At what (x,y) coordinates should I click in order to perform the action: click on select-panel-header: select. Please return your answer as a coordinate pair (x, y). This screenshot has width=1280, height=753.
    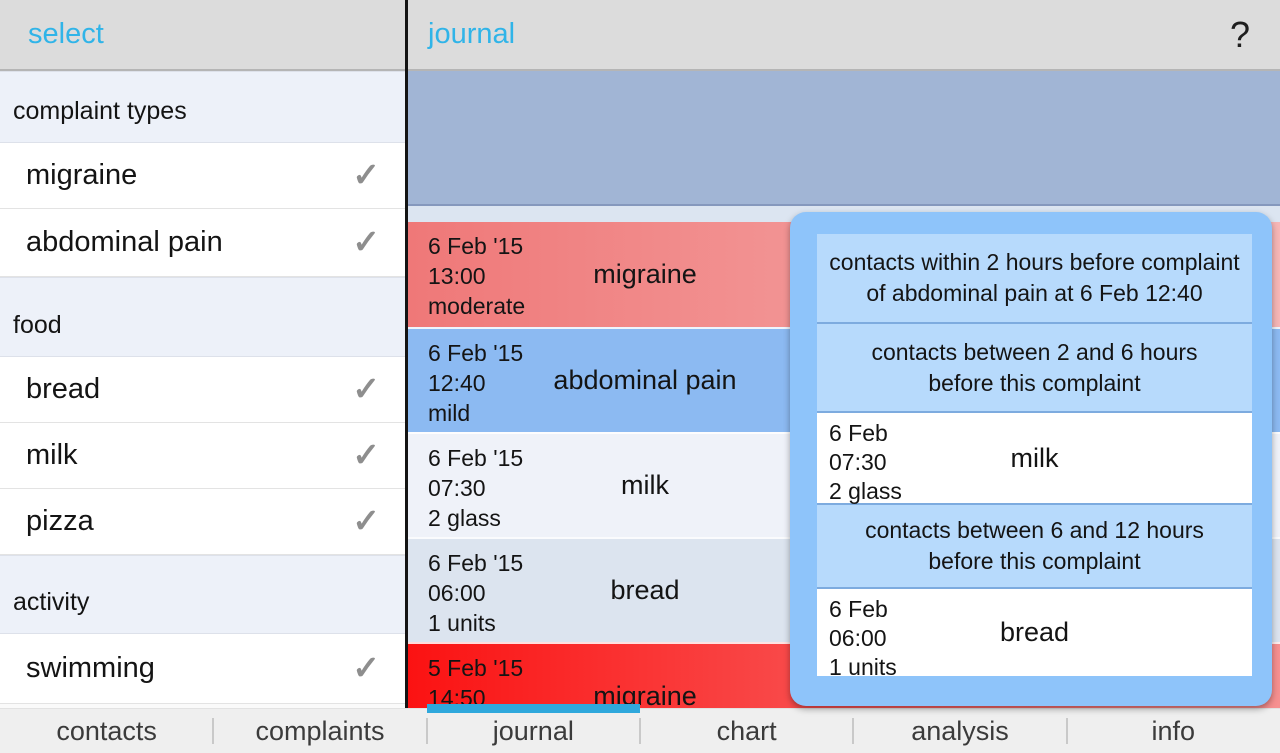
    Looking at the image, I should click on (202, 35).